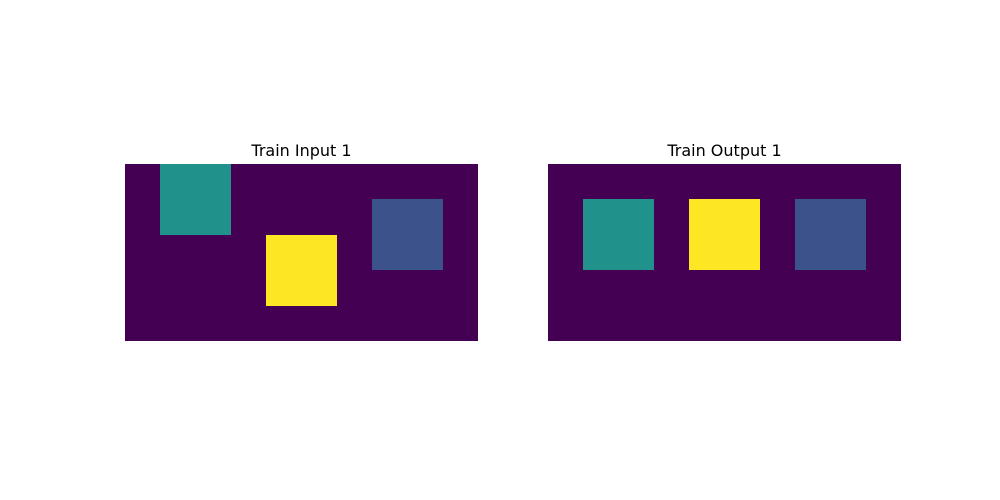 The image size is (1000, 500). Describe the element at coordinates (301, 150) in the screenshot. I see `train-input-title: Train Input 1` at that location.